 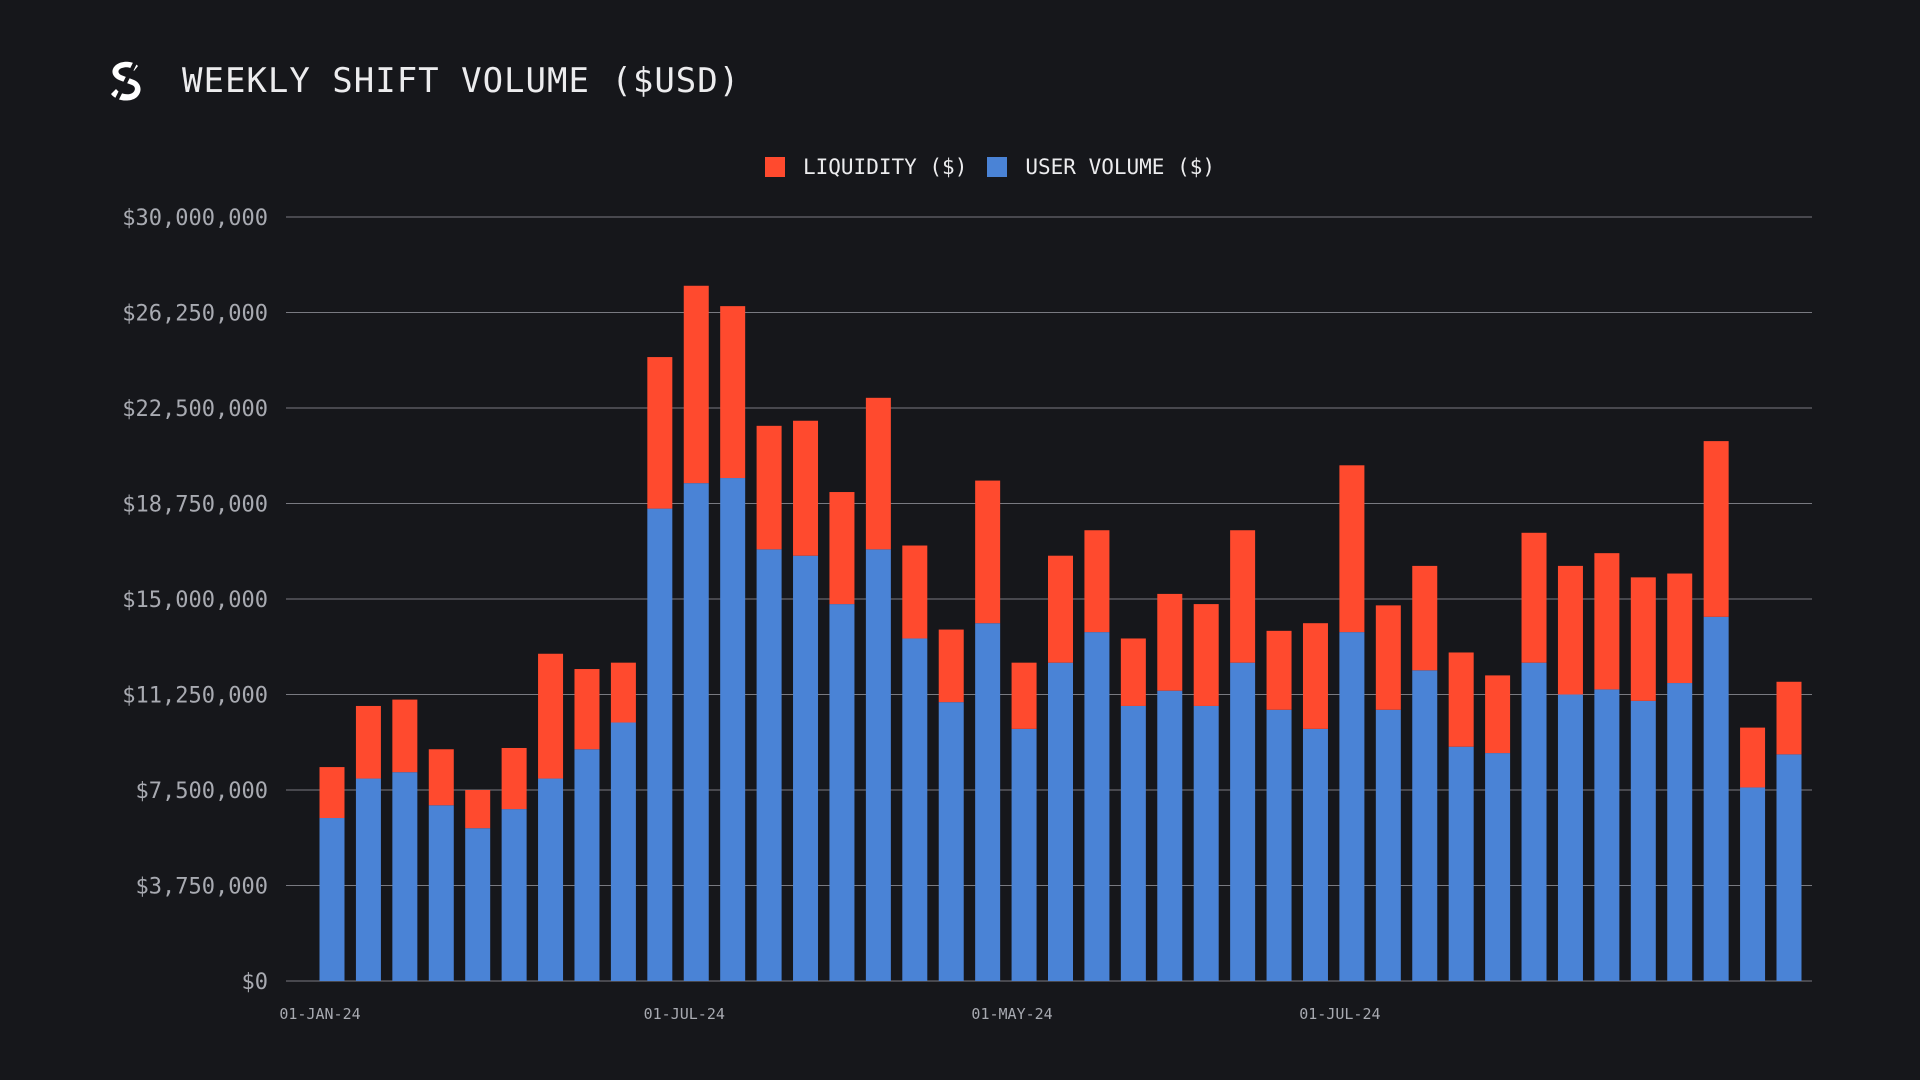 I want to click on legend-swatch-liquidity, so click(x=774, y=167).